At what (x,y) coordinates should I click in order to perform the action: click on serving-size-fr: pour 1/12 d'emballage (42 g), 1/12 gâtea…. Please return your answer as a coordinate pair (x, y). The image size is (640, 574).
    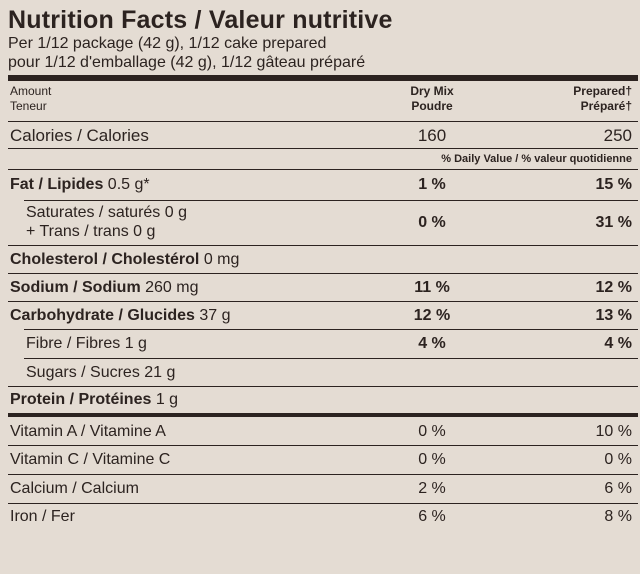
    Looking at the image, I should click on (187, 62).